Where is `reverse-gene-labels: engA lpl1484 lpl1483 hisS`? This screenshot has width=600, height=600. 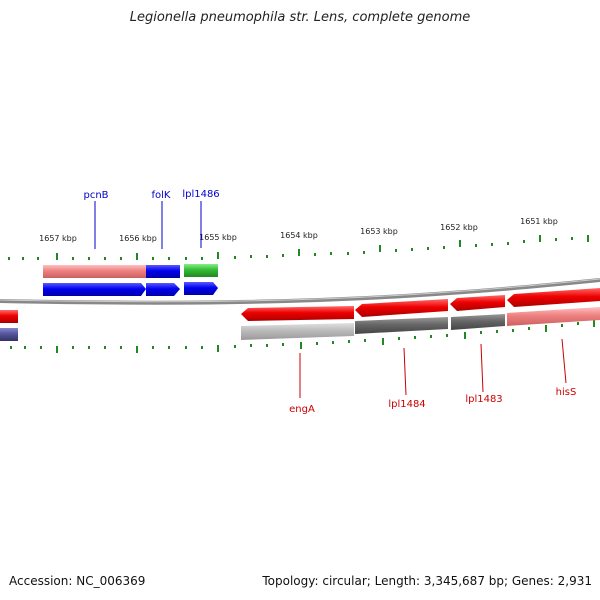
reverse-gene-labels: engA lpl1484 lpl1483 hisS is located at coordinates (432, 401).